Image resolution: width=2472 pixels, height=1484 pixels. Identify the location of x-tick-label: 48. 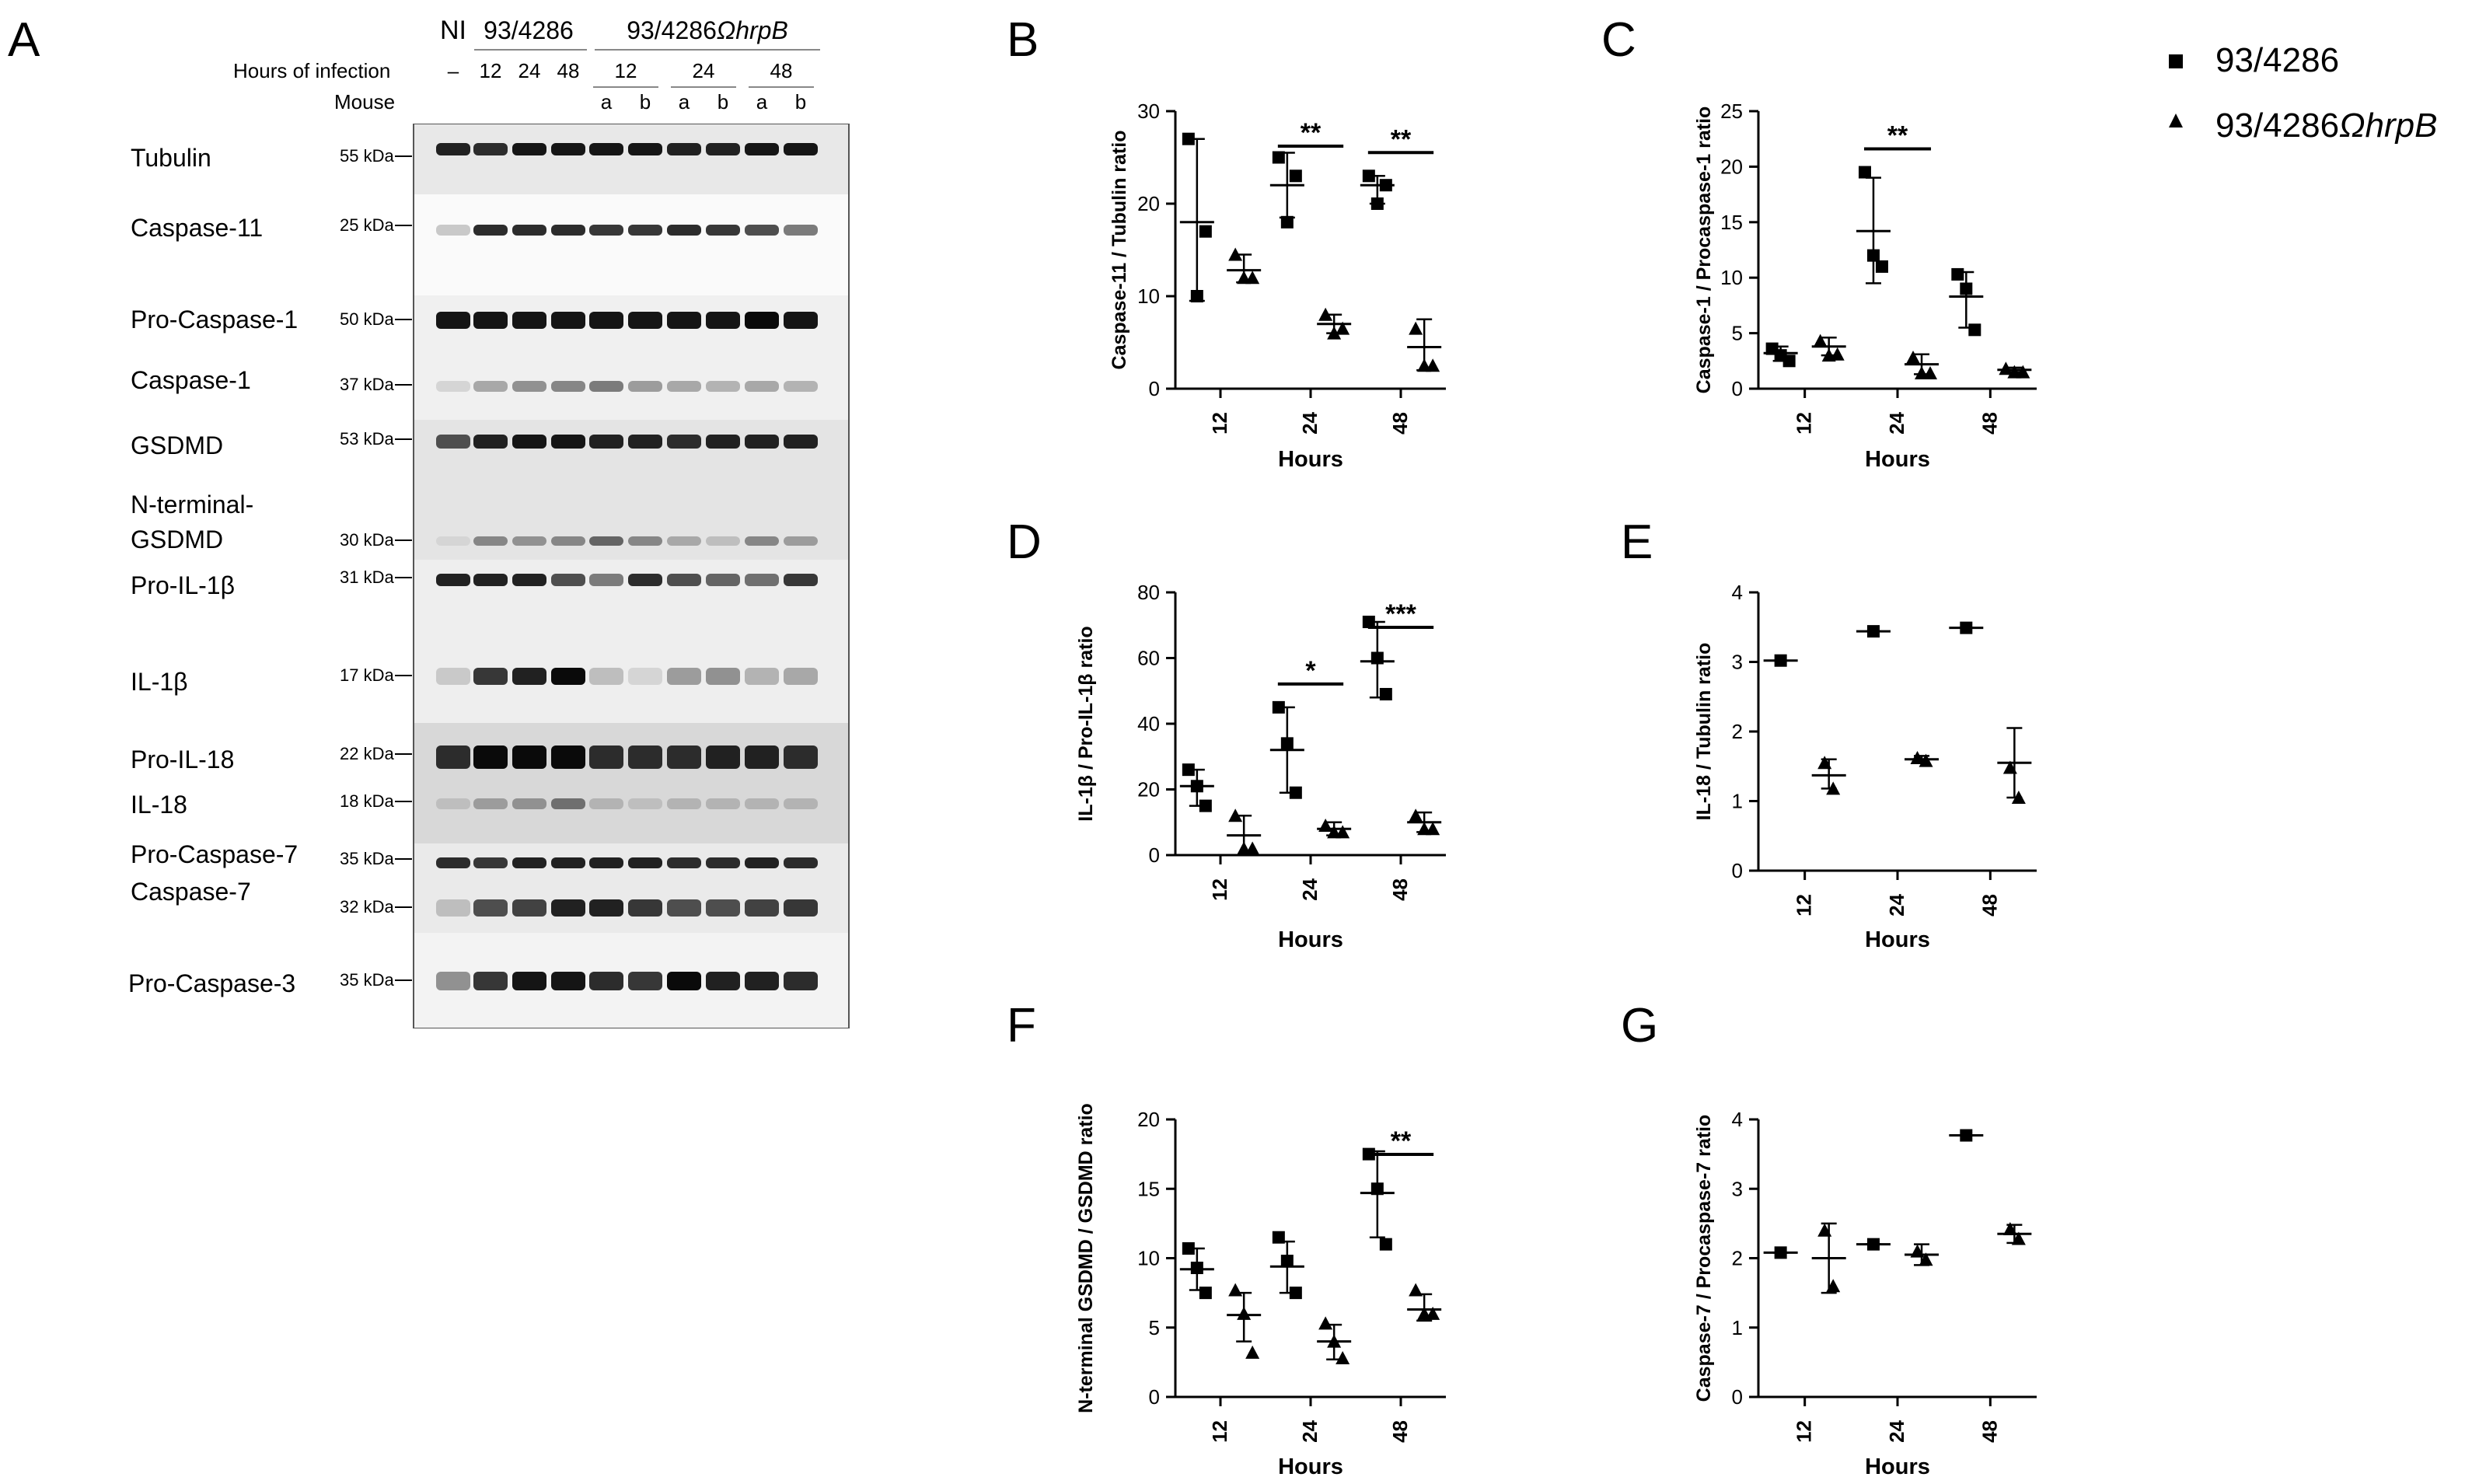
(1400, 1431).